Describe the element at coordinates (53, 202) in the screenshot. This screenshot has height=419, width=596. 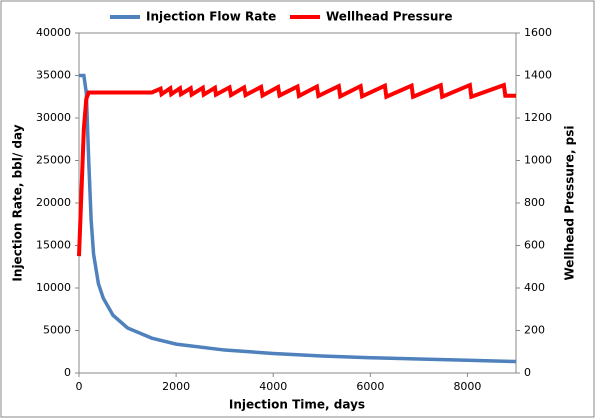
I see `y-tick-label: 20000` at that location.